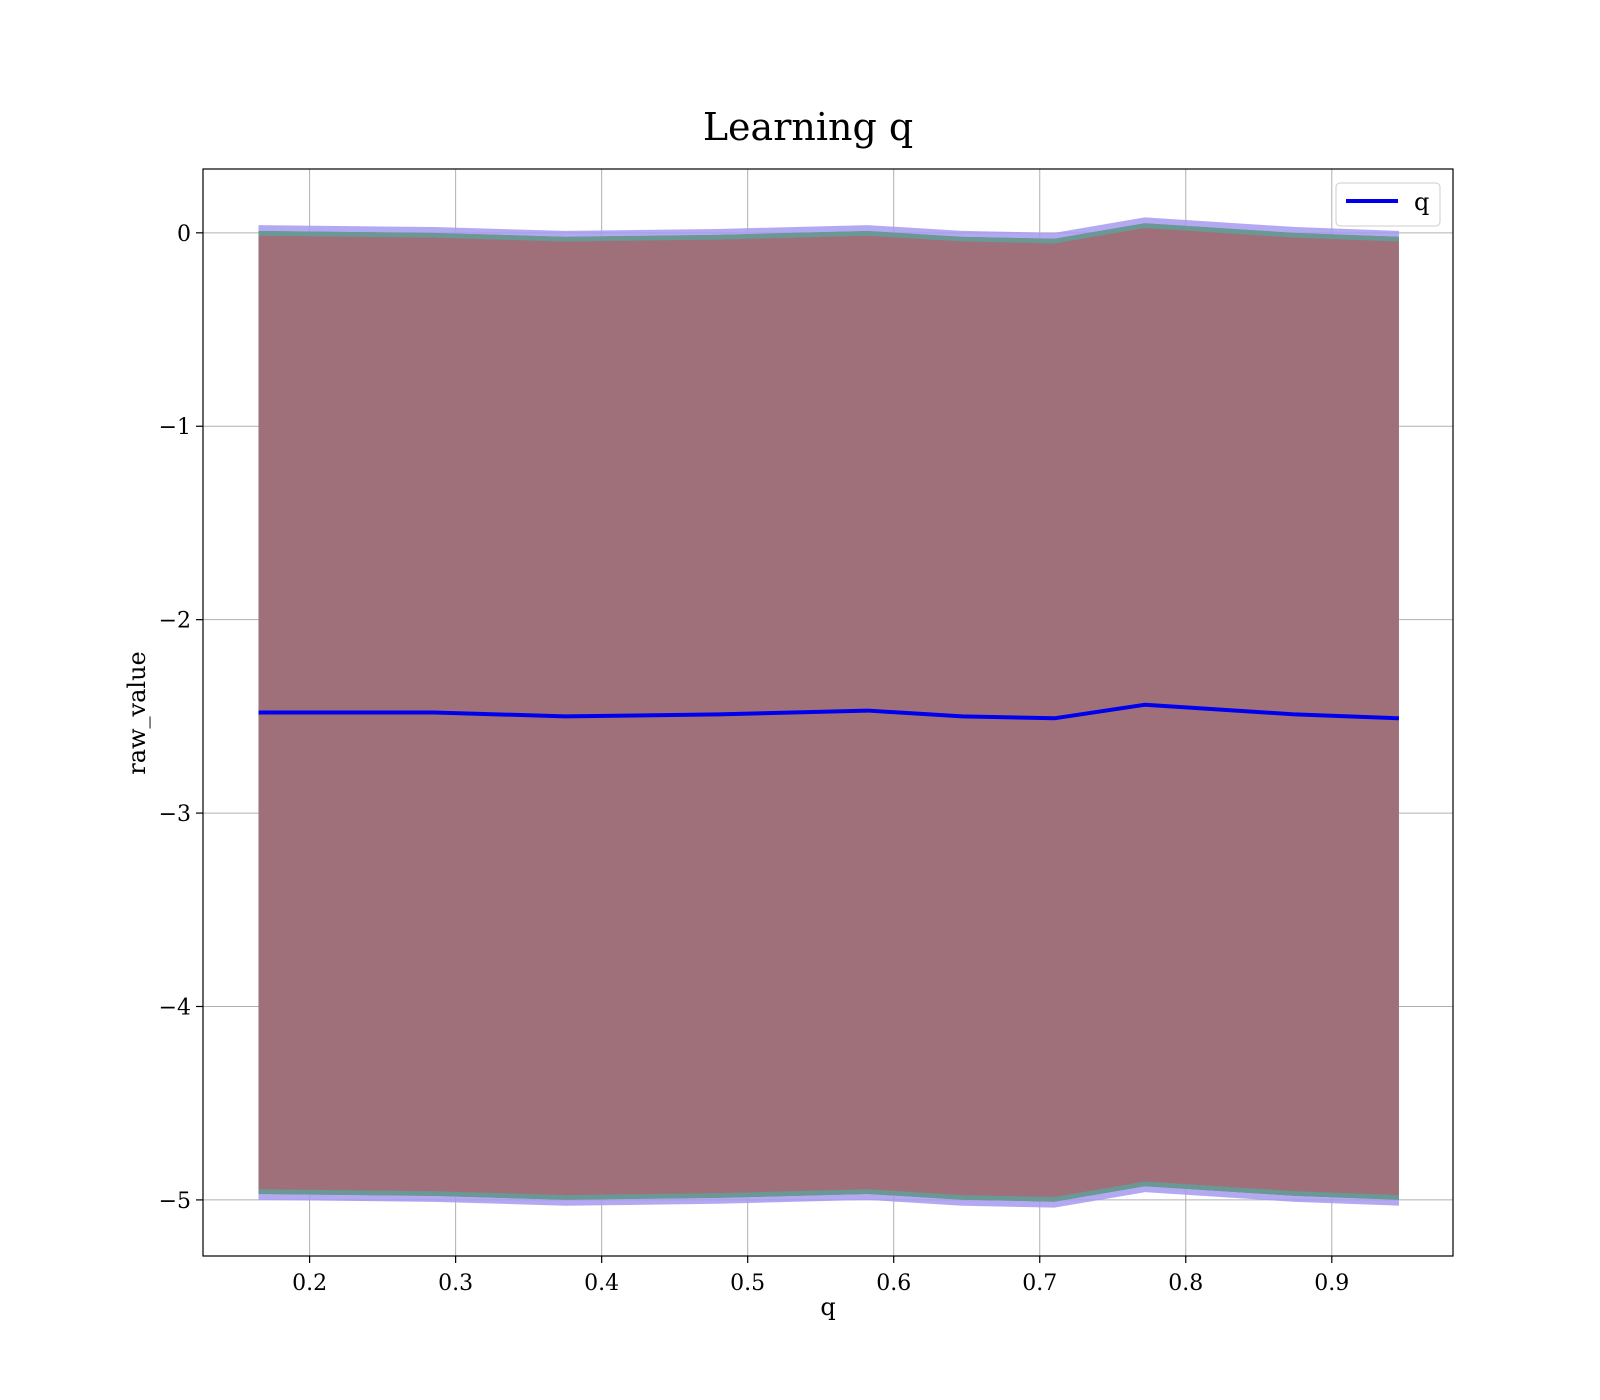 This screenshot has height=1400, width=1600. What do you see at coordinates (175, 814) in the screenshot?
I see `y-tick-label: −3` at bounding box center [175, 814].